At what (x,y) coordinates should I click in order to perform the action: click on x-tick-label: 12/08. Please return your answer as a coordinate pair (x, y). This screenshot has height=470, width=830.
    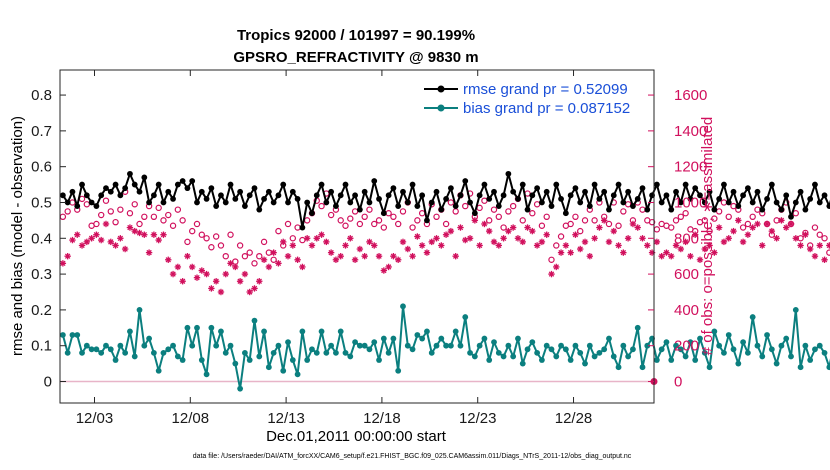
    Looking at the image, I should click on (191, 418).